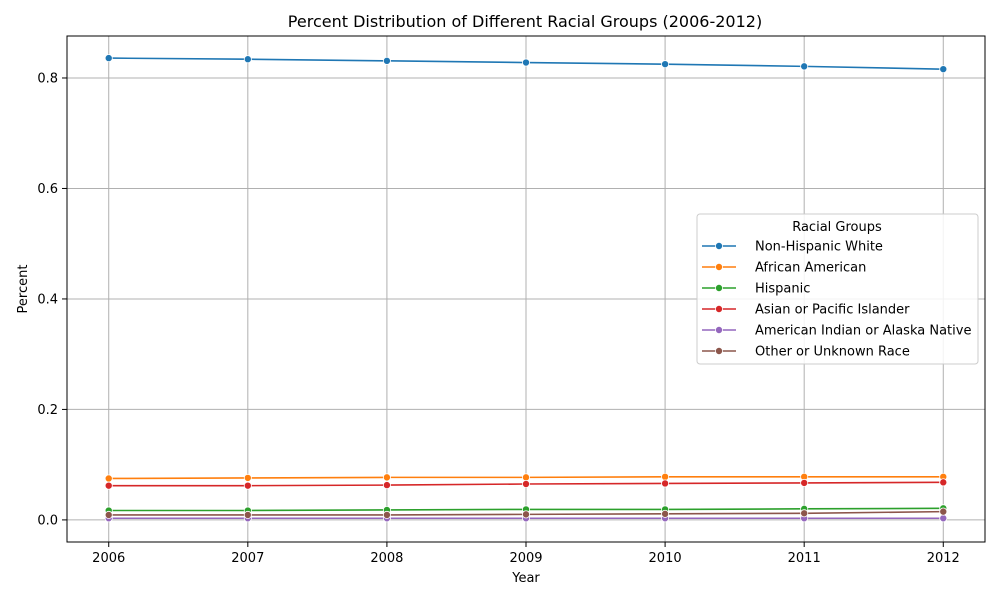 The width and height of the screenshot is (1000, 600). I want to click on y-axis: 0.0 0.2 0.4 0.6 0.8, so click(52, 299).